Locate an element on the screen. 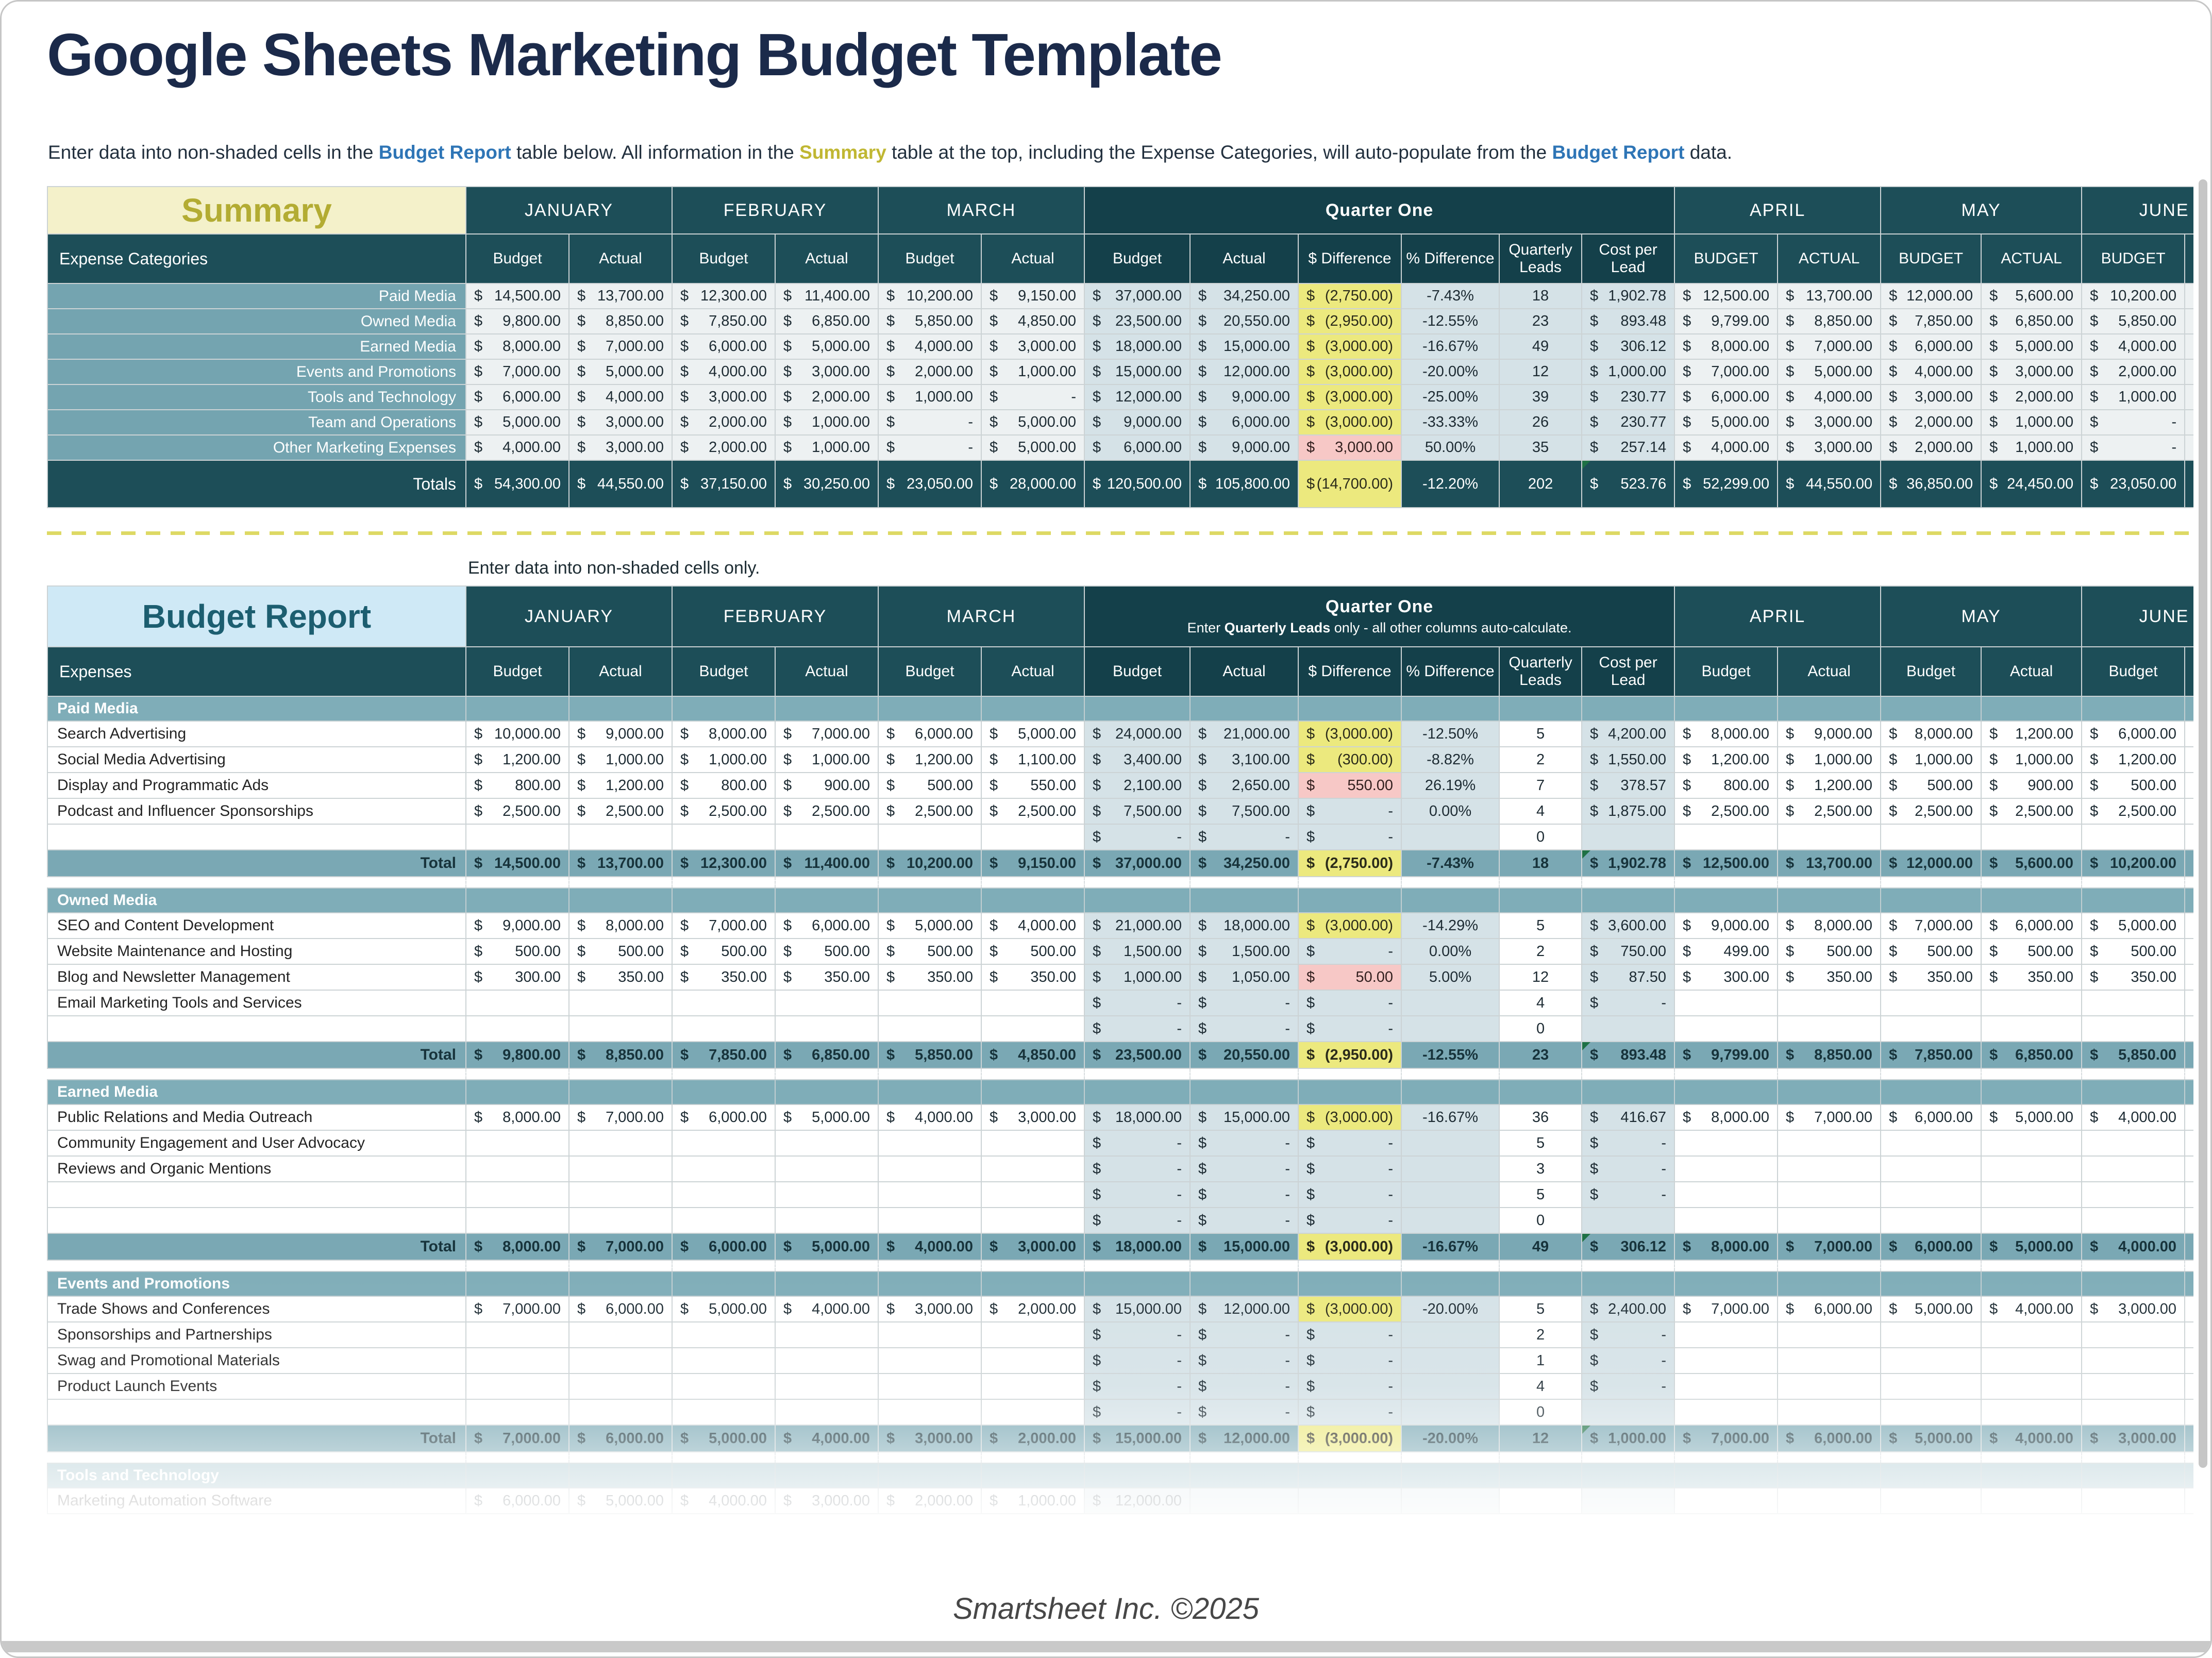  money-cell: $800.00 is located at coordinates (1726, 785).